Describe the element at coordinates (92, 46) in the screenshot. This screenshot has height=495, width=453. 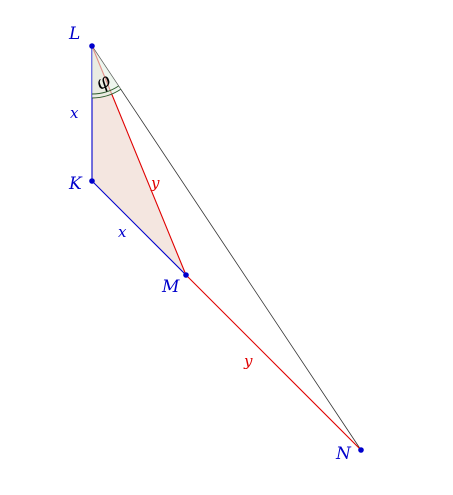
I see `point-l` at that location.